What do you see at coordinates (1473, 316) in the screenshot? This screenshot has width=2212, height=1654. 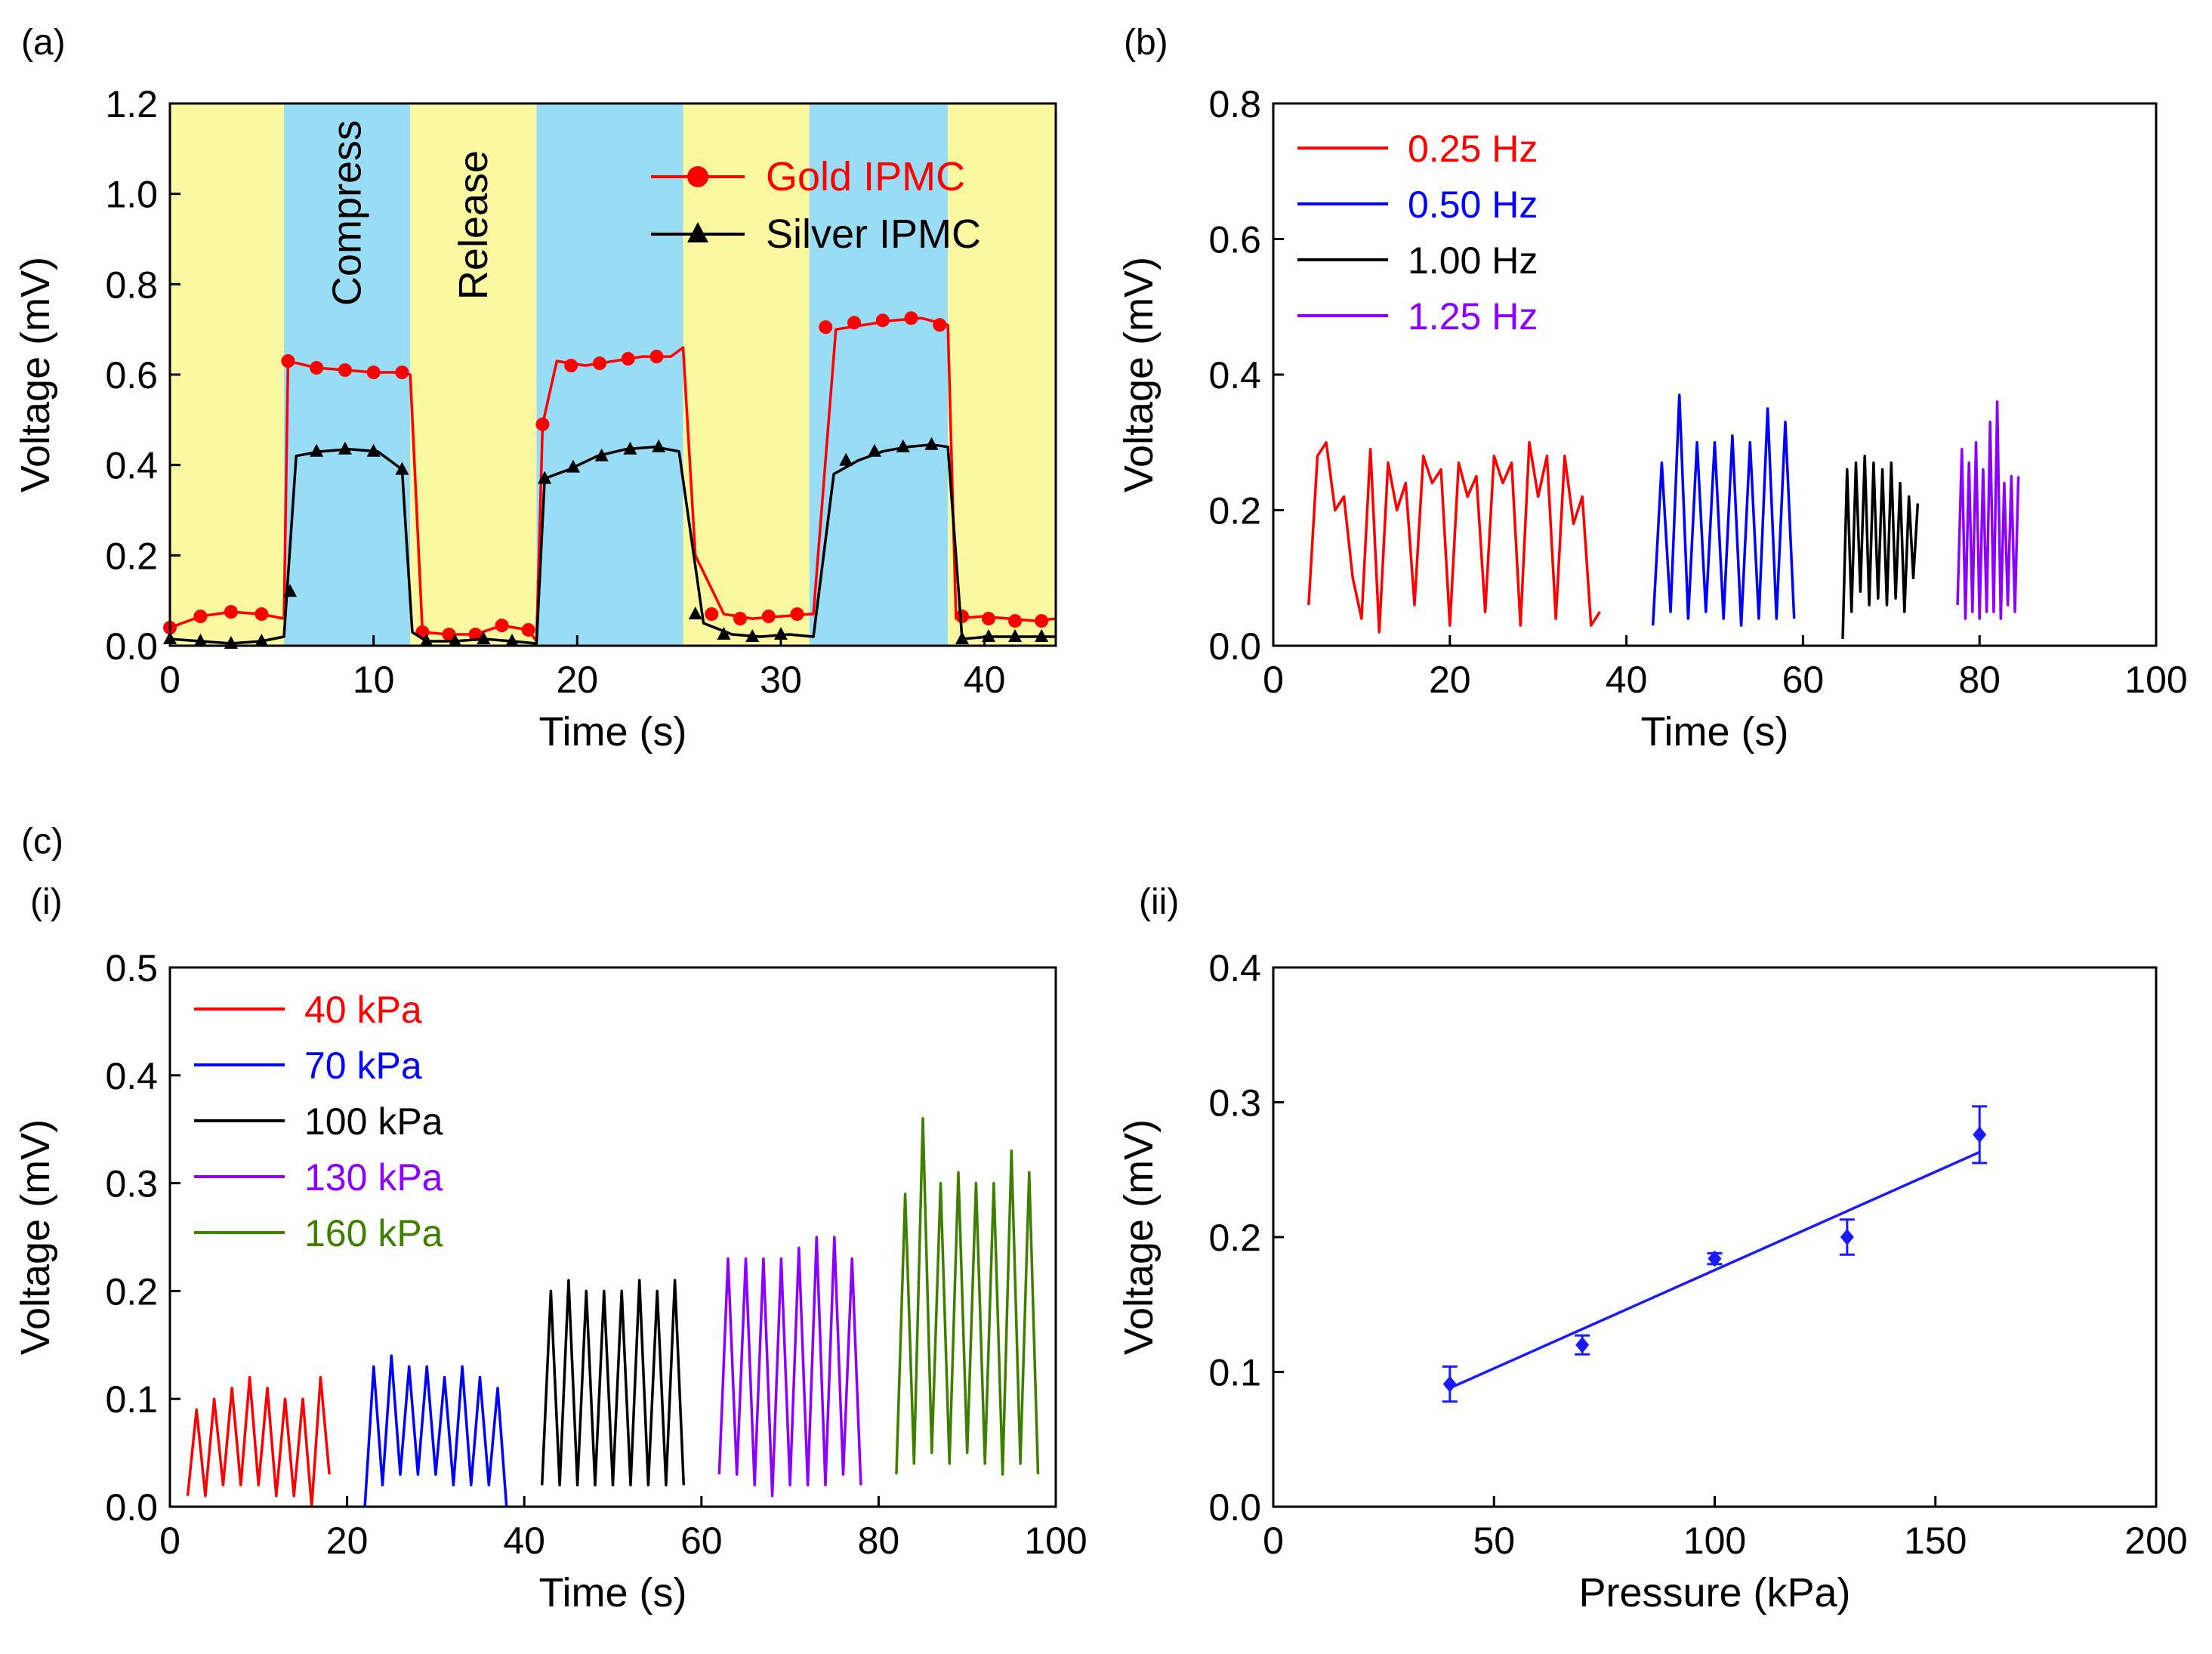 I see `legend-label: 1.25 Hz` at bounding box center [1473, 316].